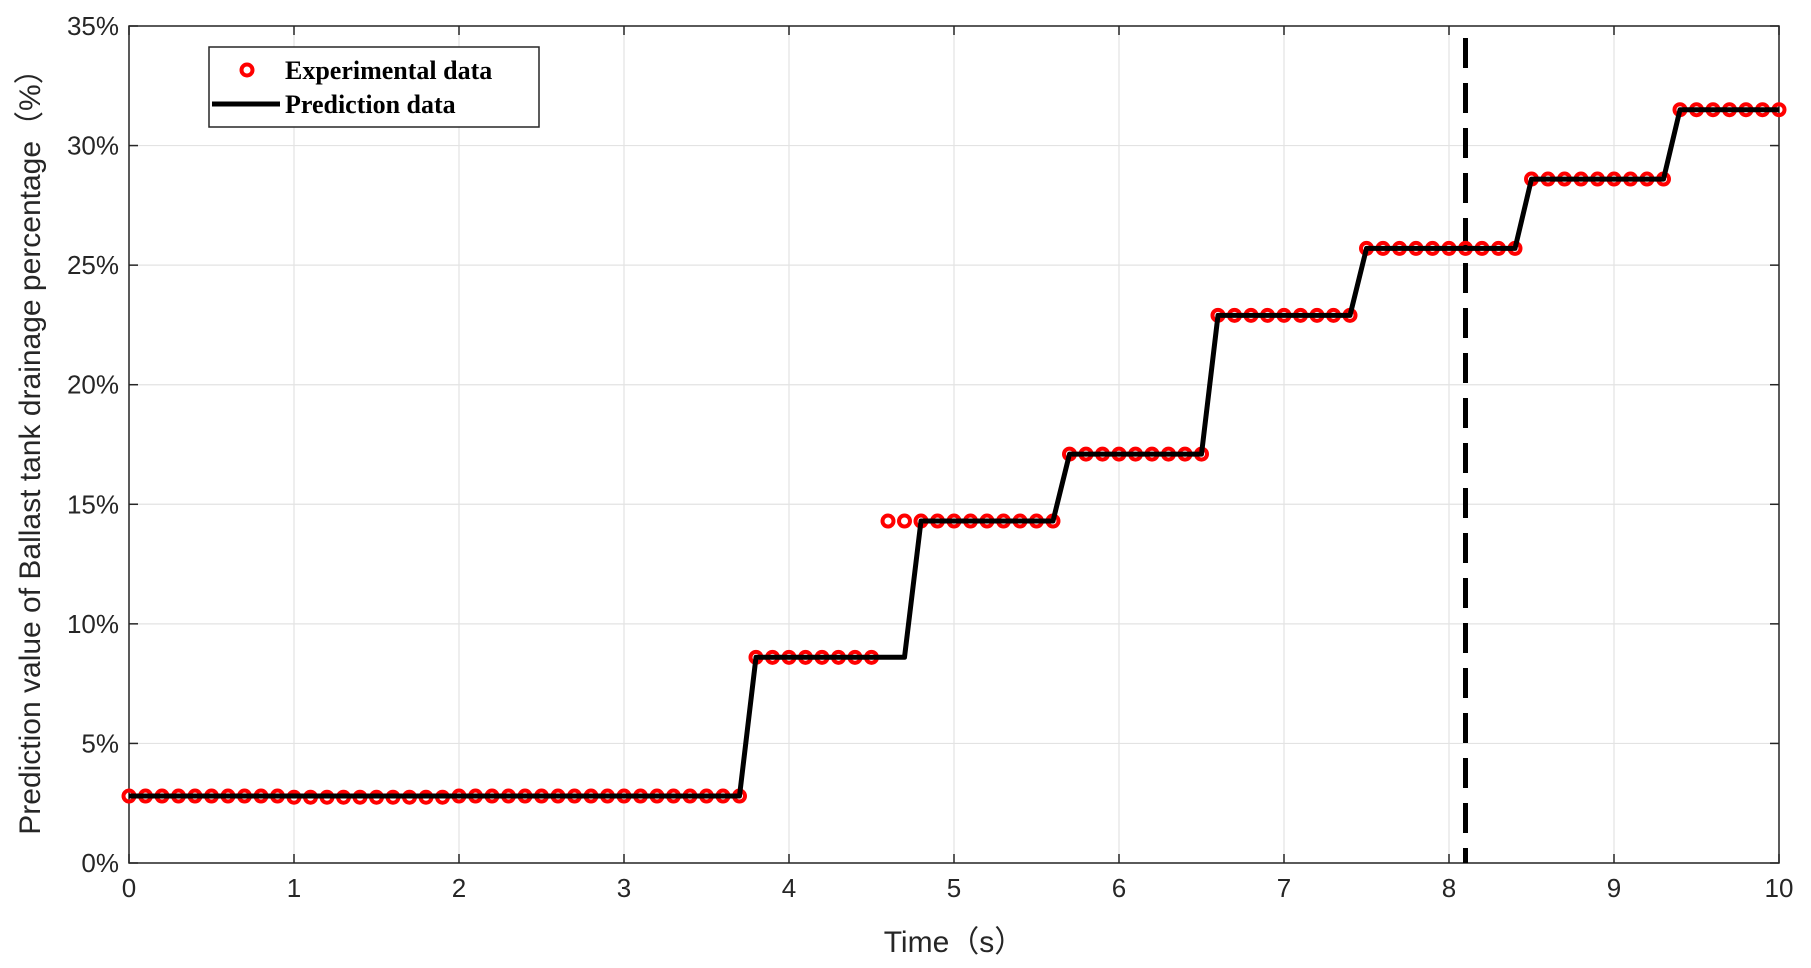 This screenshot has width=1811, height=968. Describe the element at coordinates (954, 942) in the screenshot. I see `x-axis-title: Time（s）` at that location.